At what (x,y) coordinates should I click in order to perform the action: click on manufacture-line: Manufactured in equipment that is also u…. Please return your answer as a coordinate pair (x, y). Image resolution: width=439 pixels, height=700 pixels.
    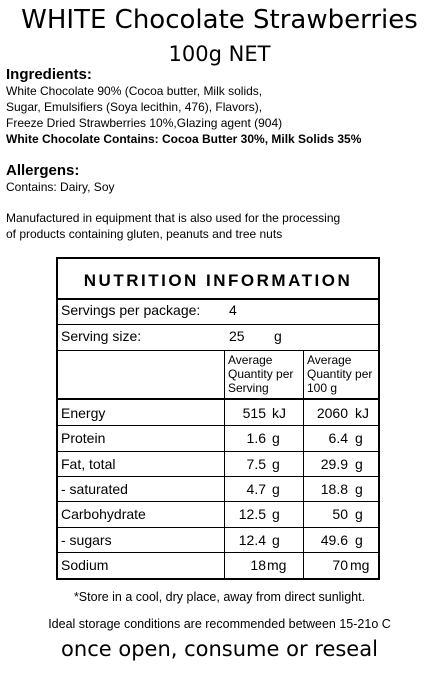
    Looking at the image, I should click on (173, 218).